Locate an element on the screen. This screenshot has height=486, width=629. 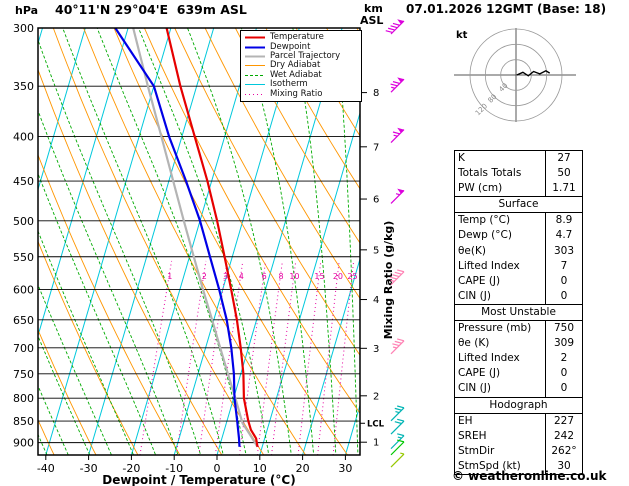
legend-label: Dry Adiabat is located at coordinates (295, 65).